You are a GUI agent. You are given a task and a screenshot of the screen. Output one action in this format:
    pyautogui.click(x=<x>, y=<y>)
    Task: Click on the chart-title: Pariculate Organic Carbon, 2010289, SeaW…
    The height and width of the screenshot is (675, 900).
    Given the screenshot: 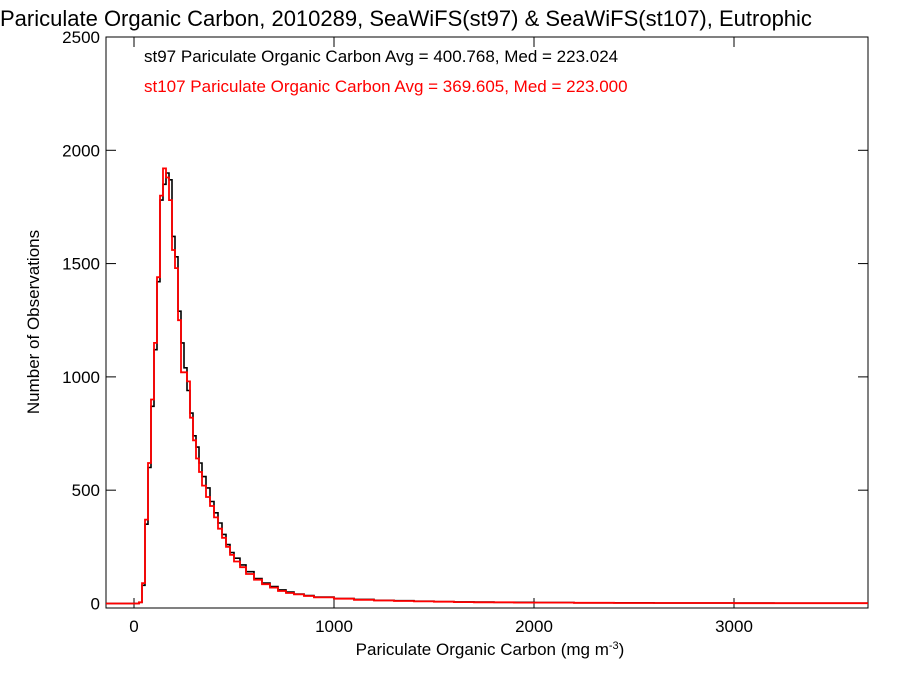 What is the action you would take?
    pyautogui.click(x=406, y=18)
    